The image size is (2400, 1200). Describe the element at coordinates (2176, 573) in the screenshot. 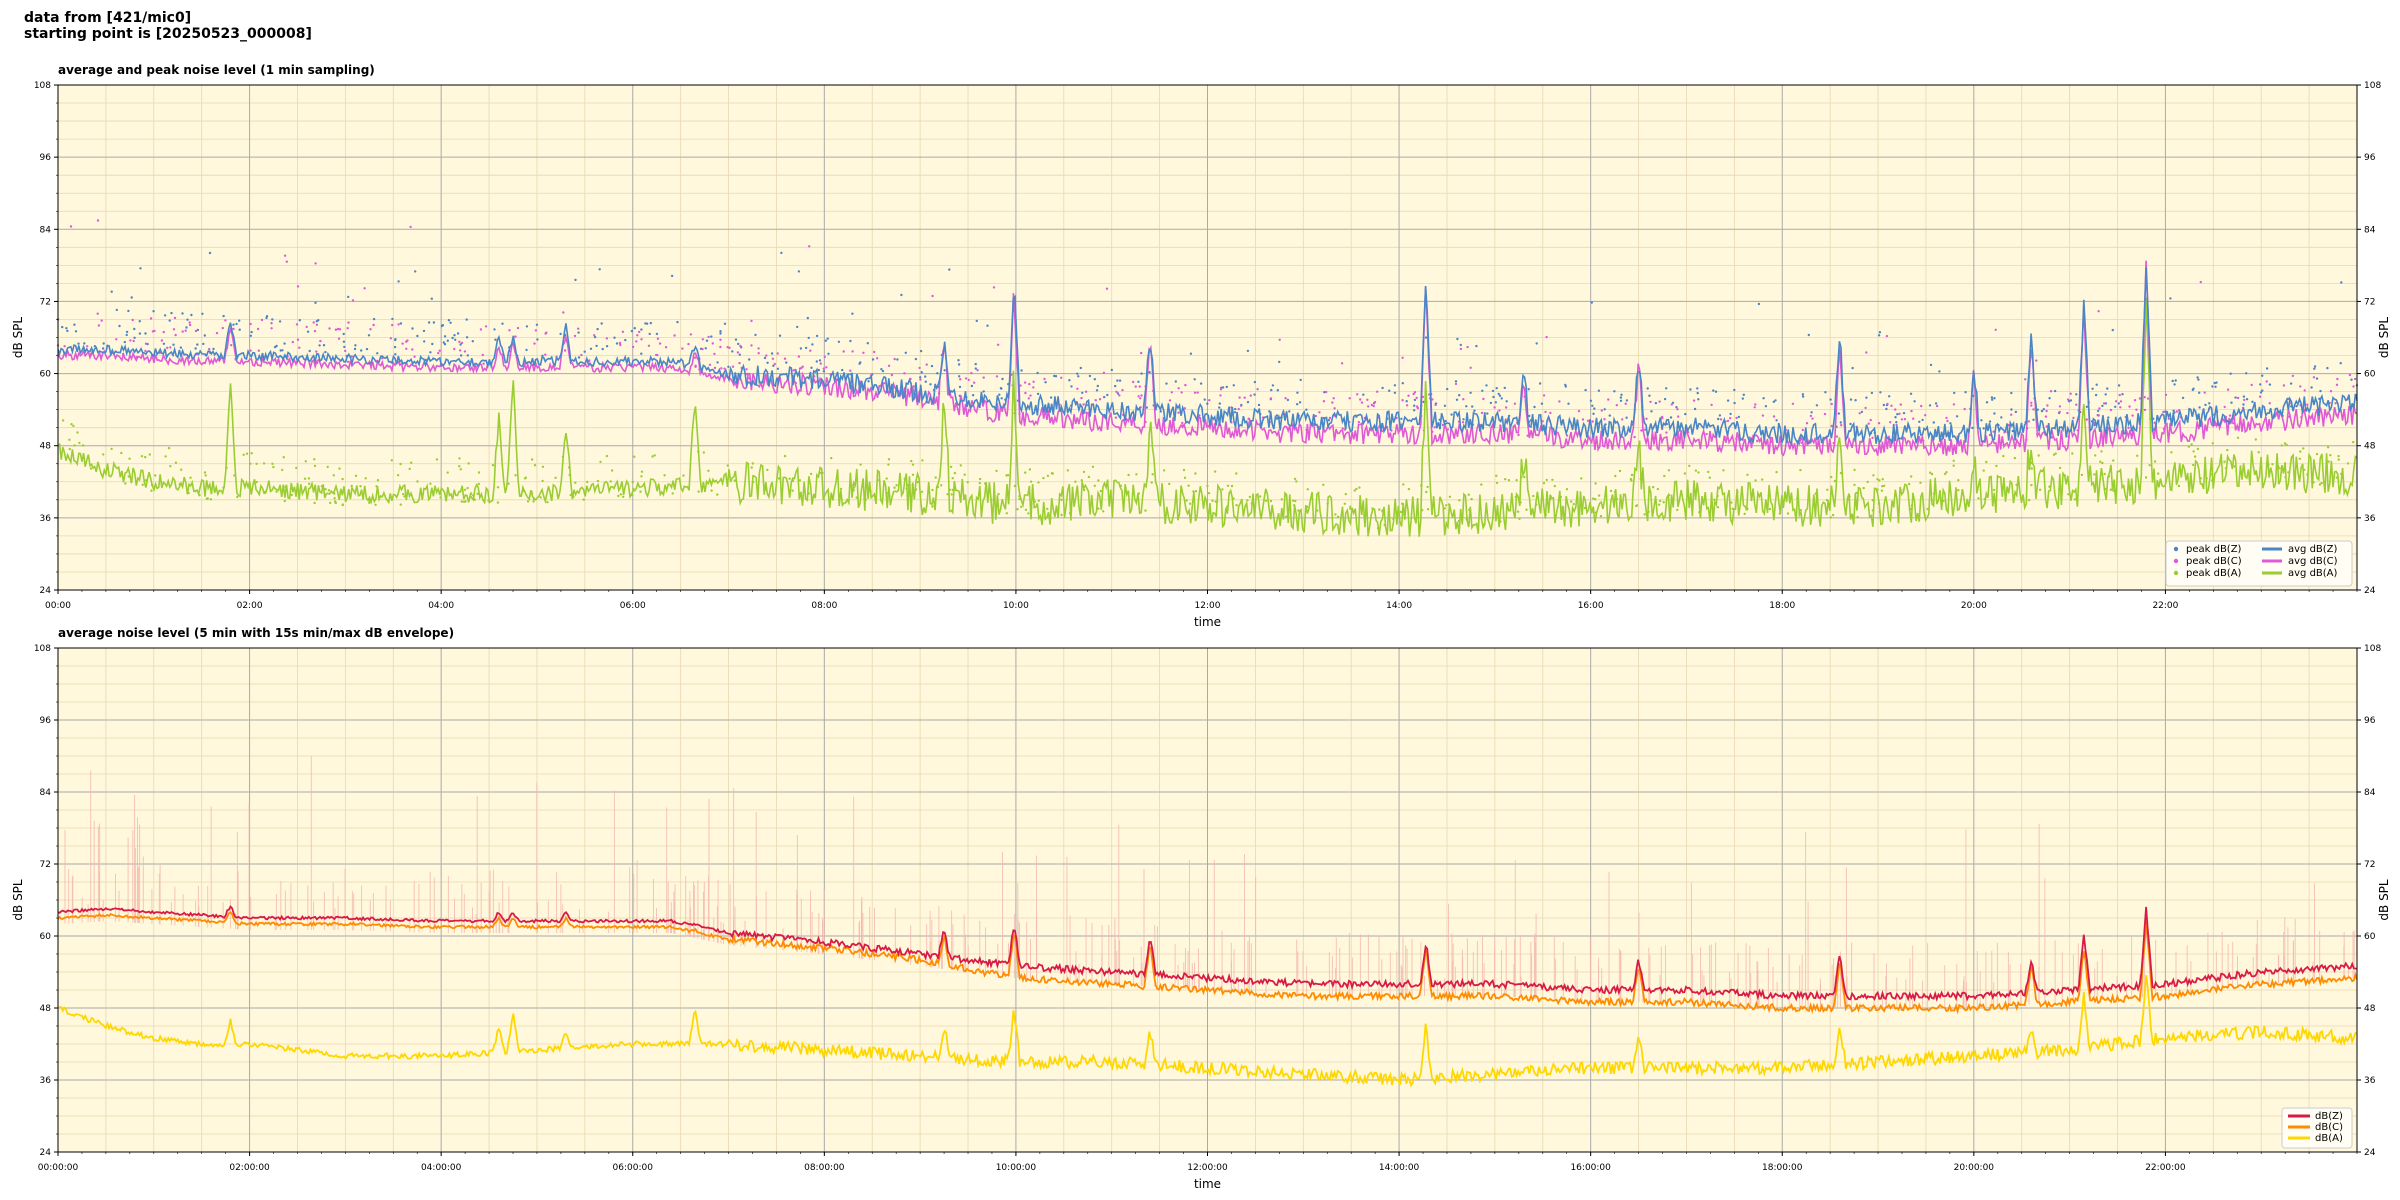

I see `legend-marker` at that location.